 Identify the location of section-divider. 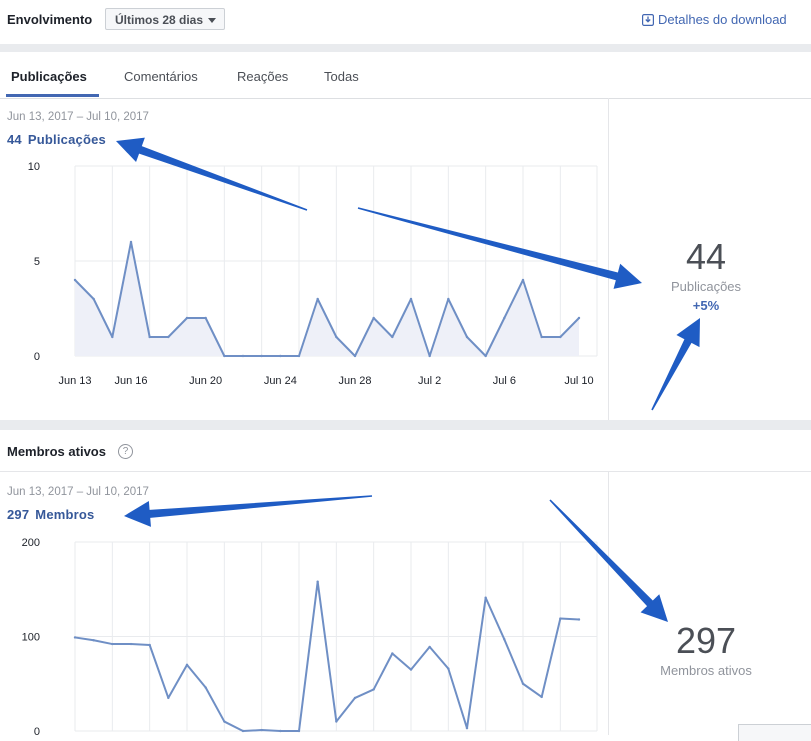
(405, 48).